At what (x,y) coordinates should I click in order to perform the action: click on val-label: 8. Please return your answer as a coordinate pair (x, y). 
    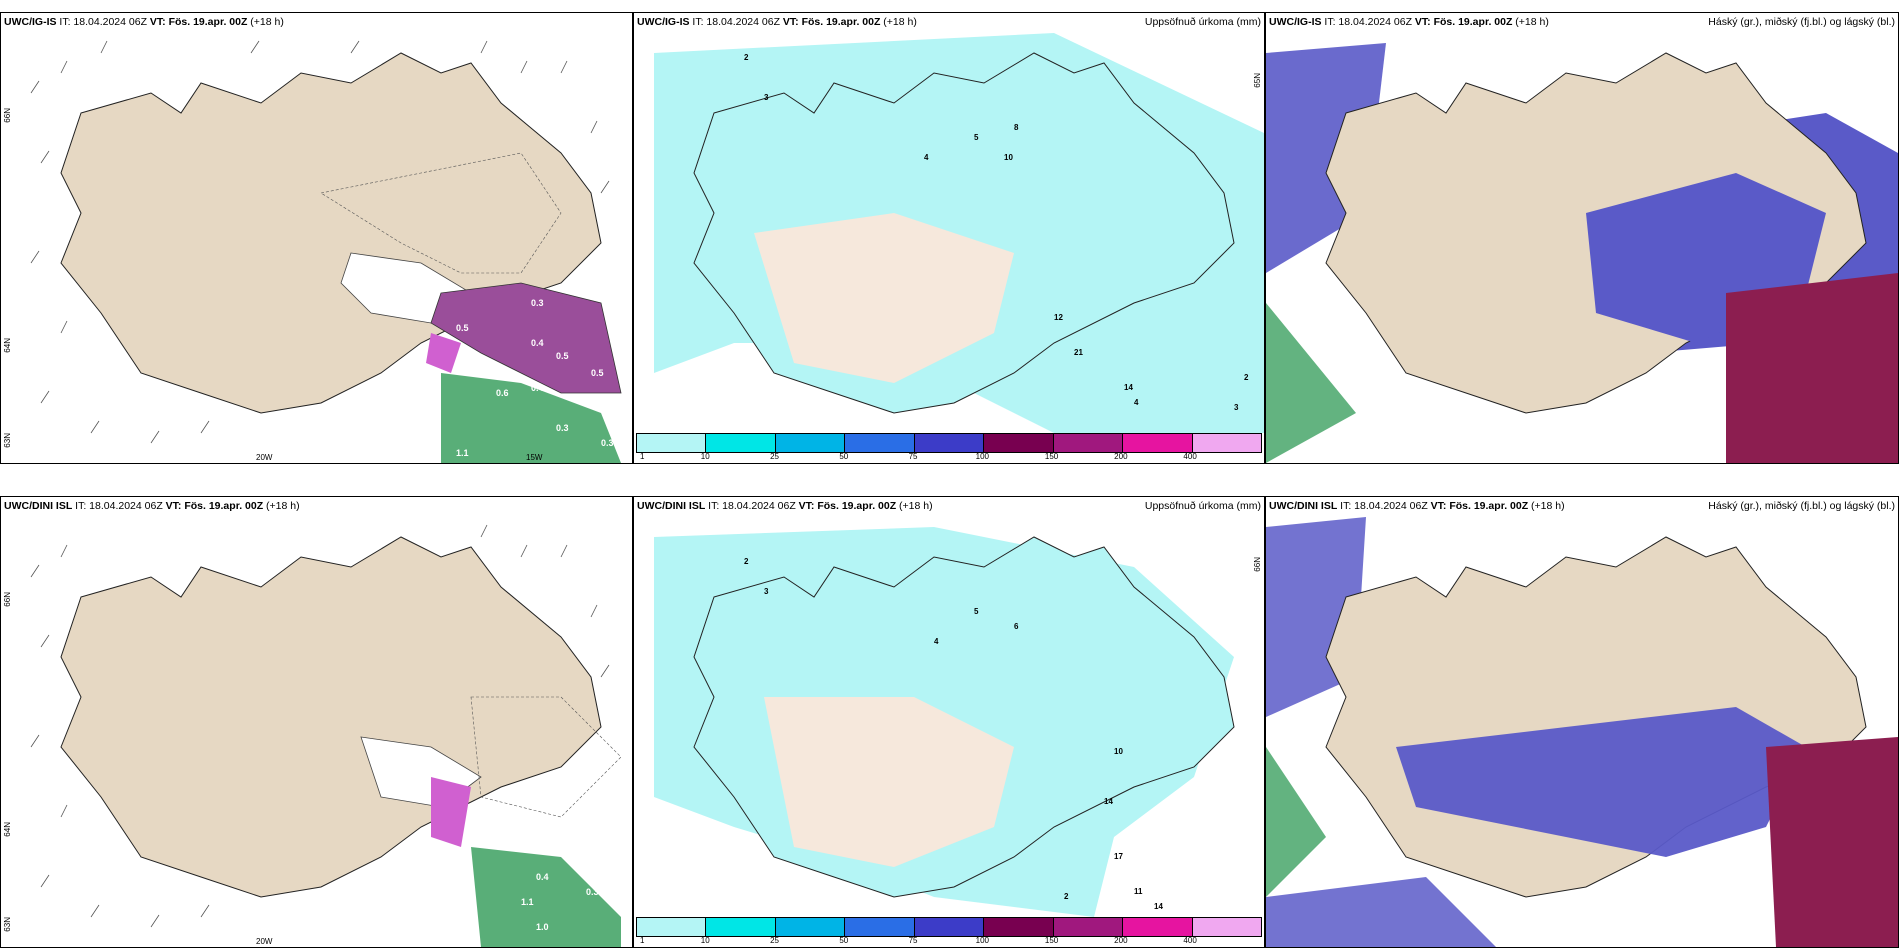
    Looking at the image, I should click on (1016, 127).